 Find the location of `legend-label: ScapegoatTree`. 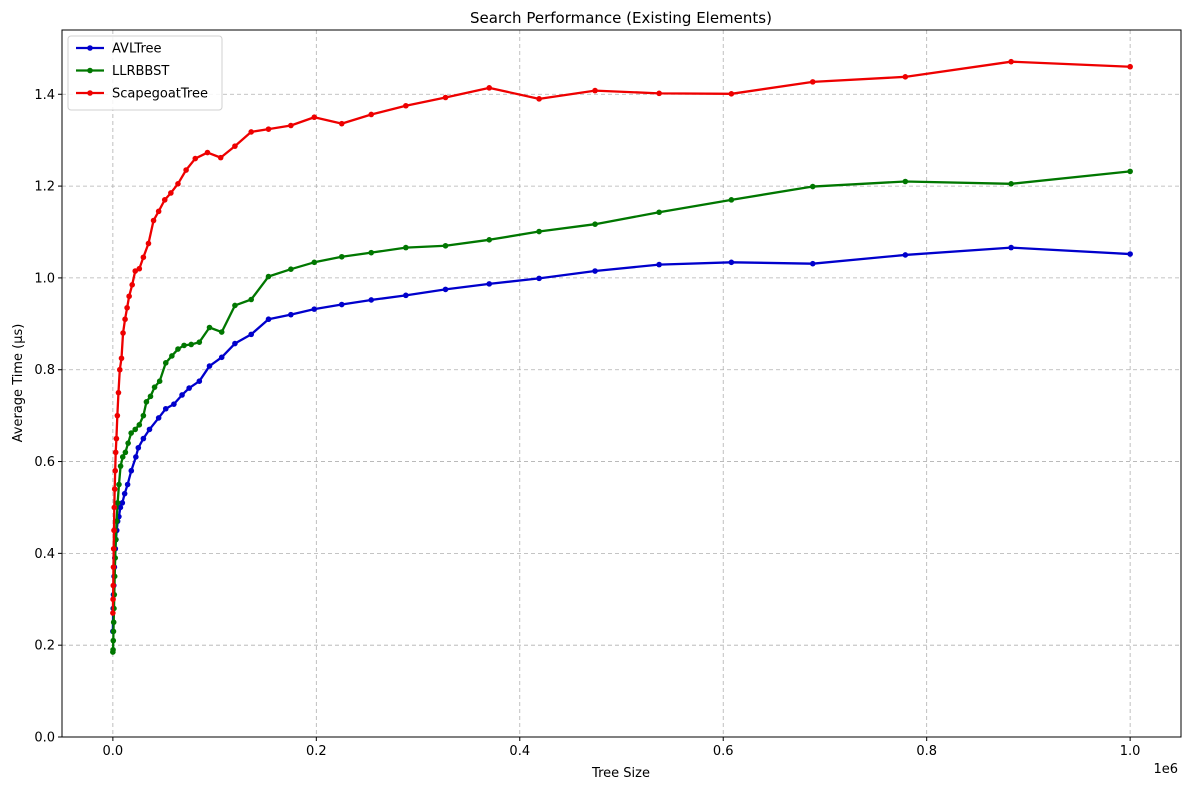

legend-label: ScapegoatTree is located at coordinates (160, 94).